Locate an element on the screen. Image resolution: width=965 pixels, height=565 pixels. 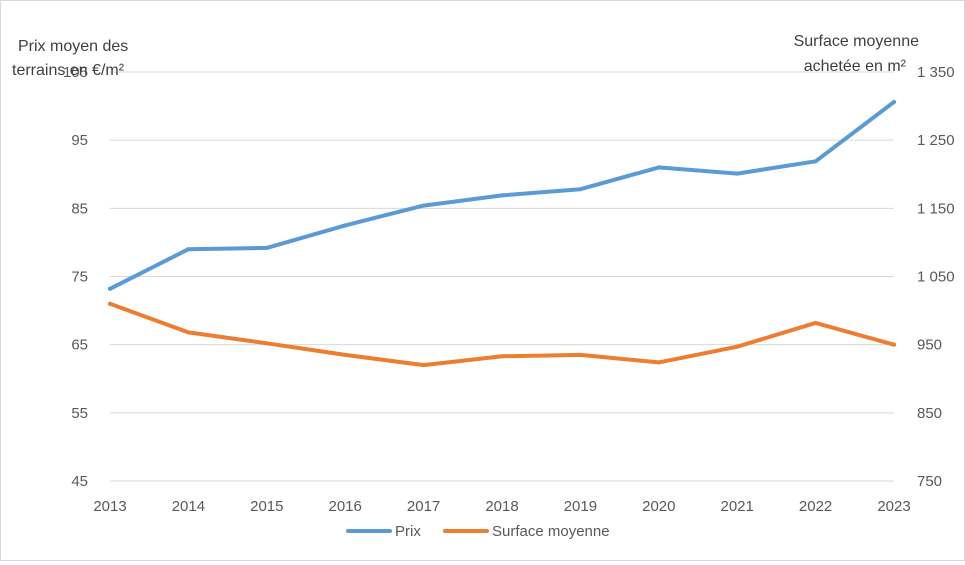
legend-label-prix: Prix is located at coordinates (408, 531).